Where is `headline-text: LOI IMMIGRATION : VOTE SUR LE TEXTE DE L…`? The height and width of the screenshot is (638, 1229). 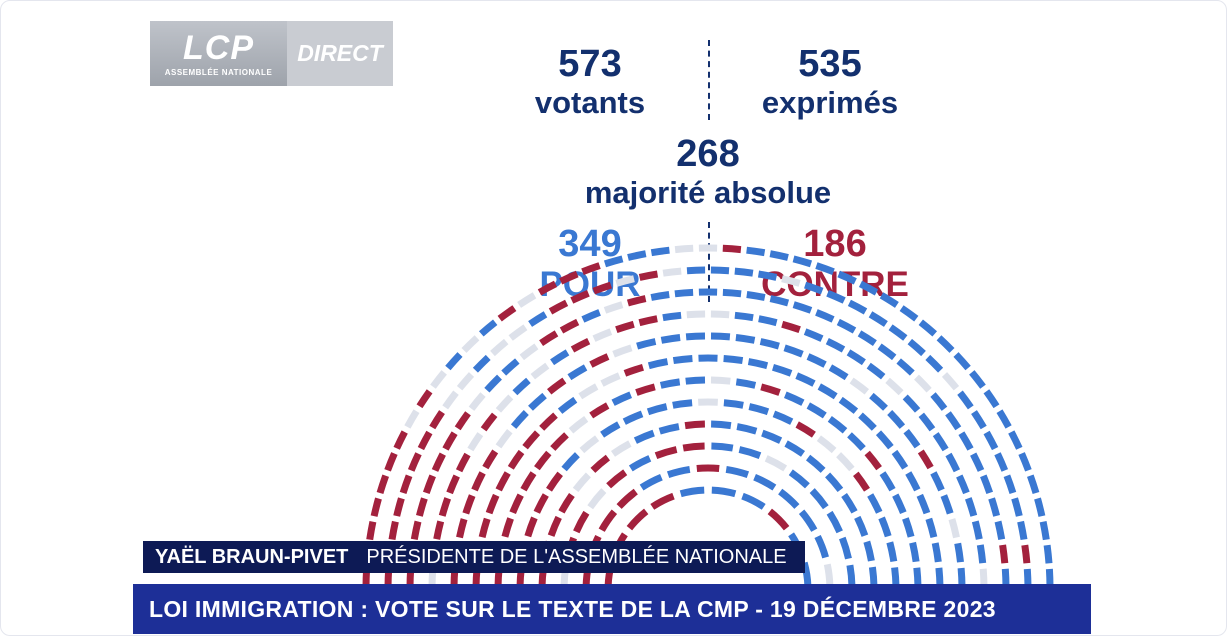
headline-text: LOI IMMIGRATION : VOTE SUR LE TEXTE DE L… is located at coordinates (572, 608).